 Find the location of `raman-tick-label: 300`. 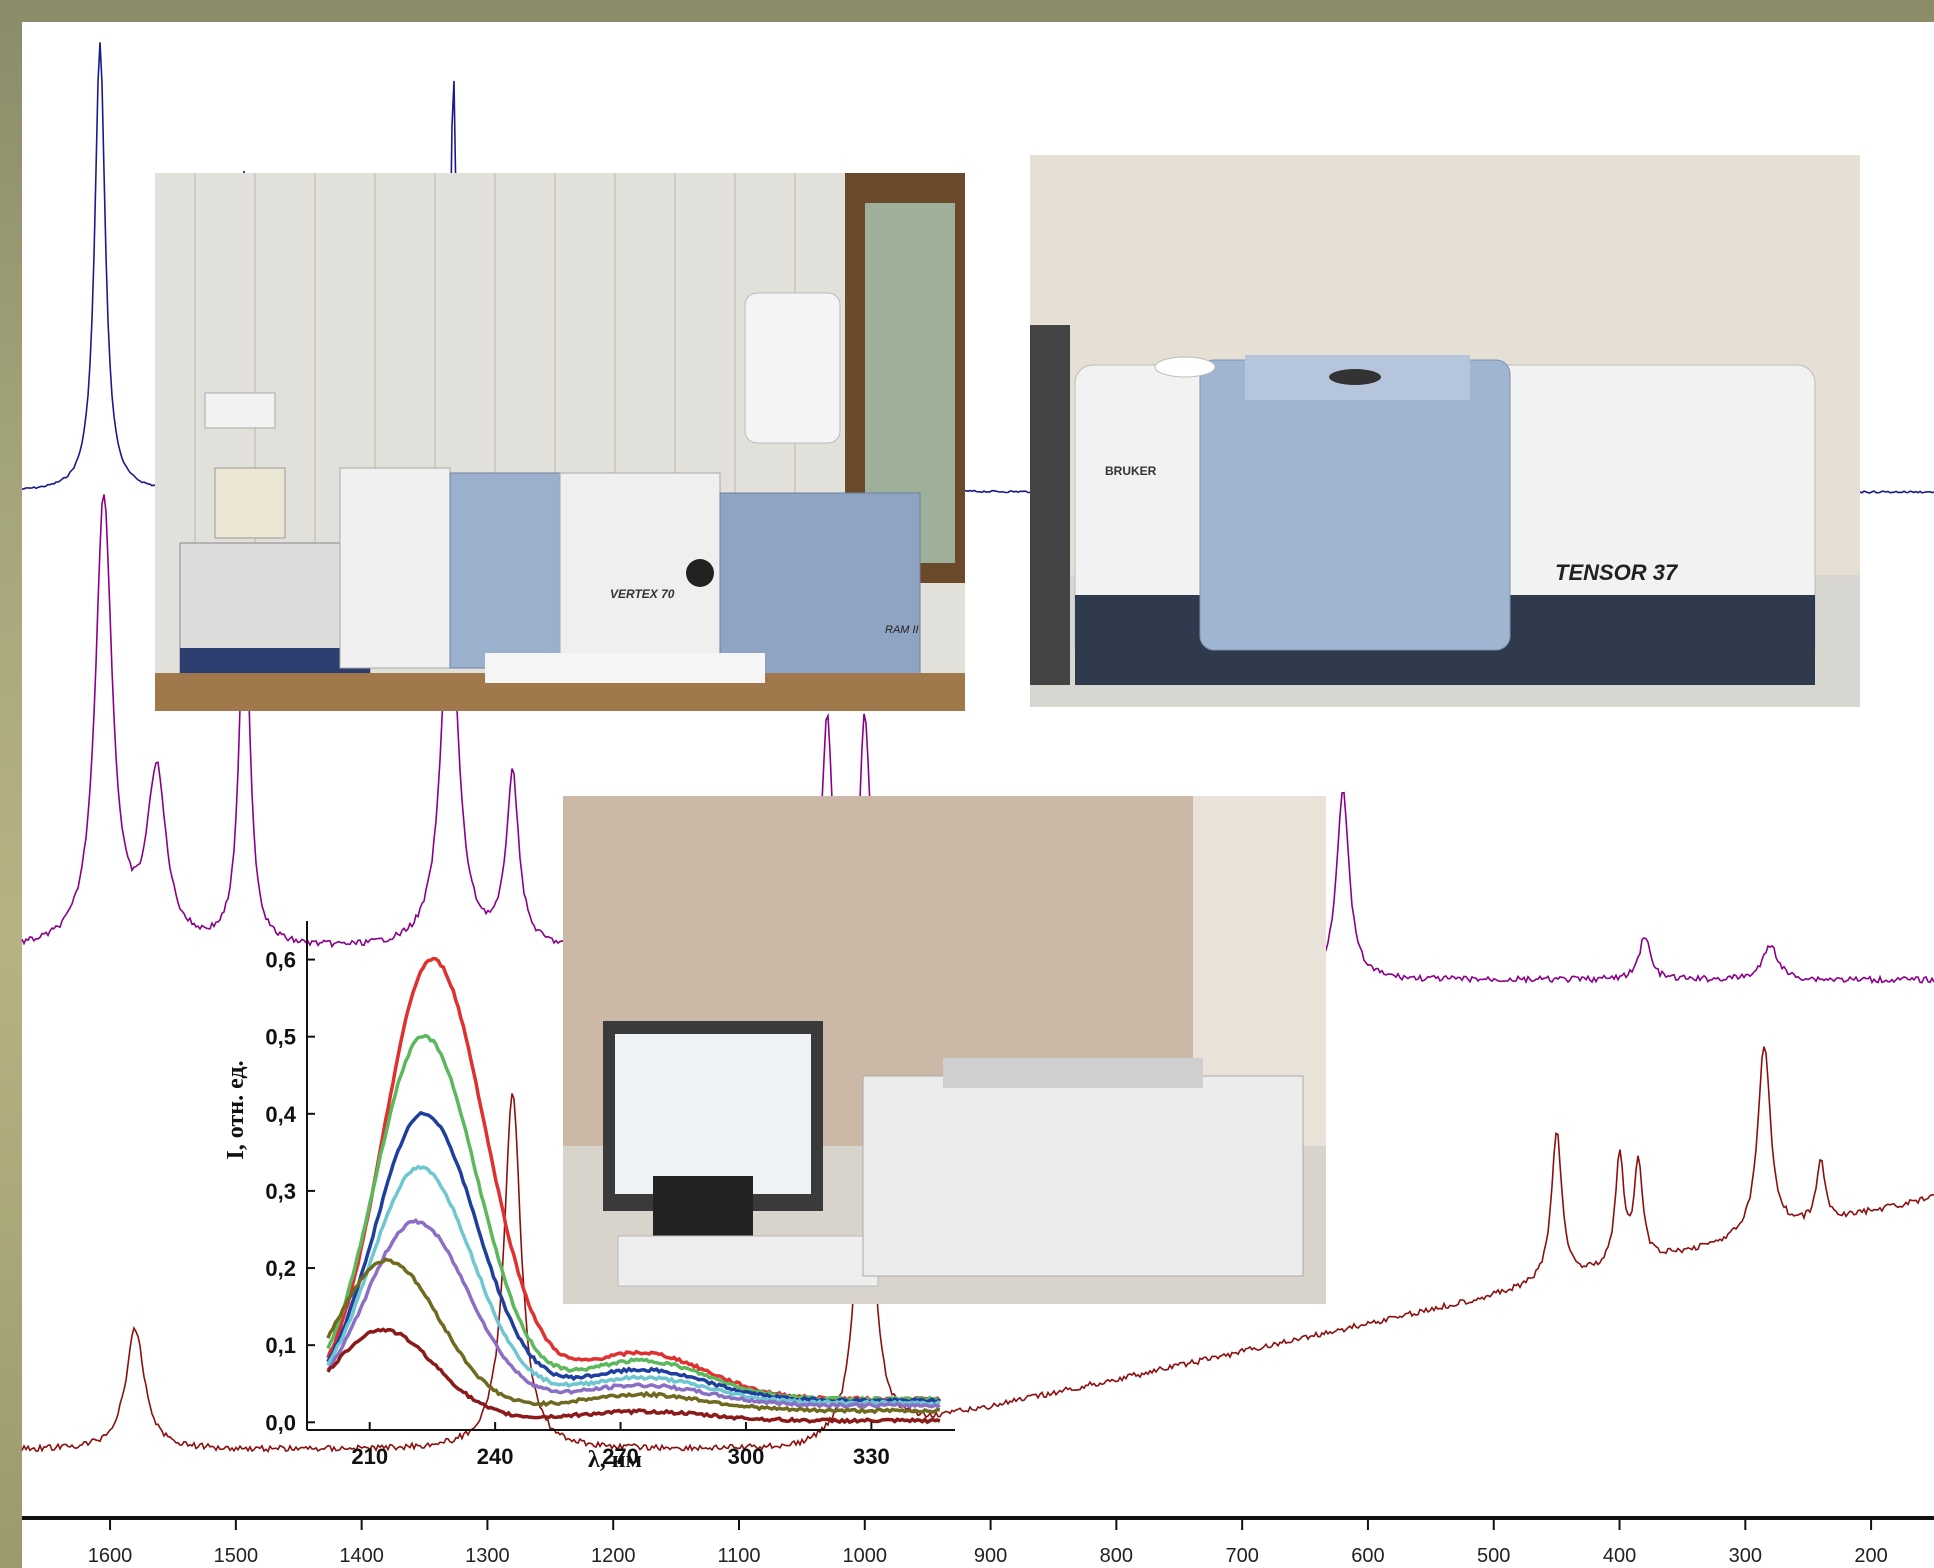

raman-tick-label: 300 is located at coordinates (1745, 1556).